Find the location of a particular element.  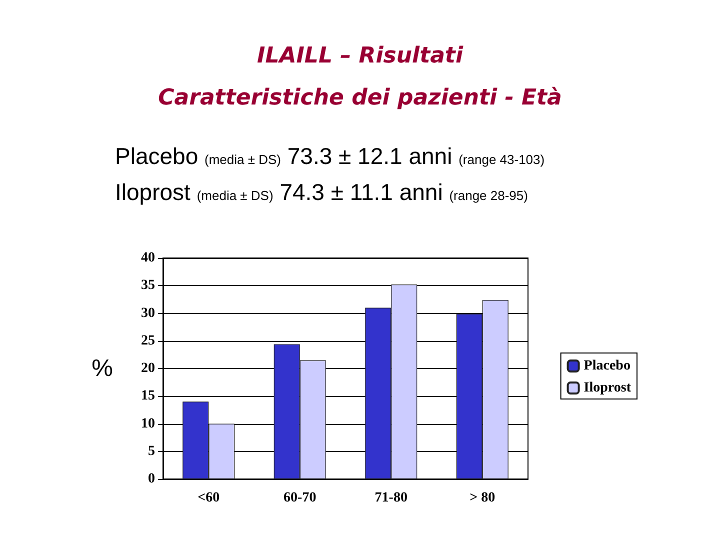

y-tick-label: 40 is located at coordinates (148, 258).